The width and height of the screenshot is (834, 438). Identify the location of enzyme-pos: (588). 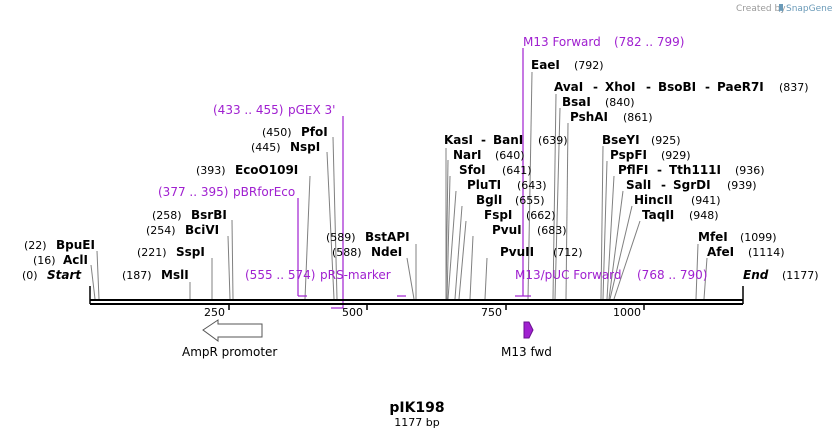
(347, 252).